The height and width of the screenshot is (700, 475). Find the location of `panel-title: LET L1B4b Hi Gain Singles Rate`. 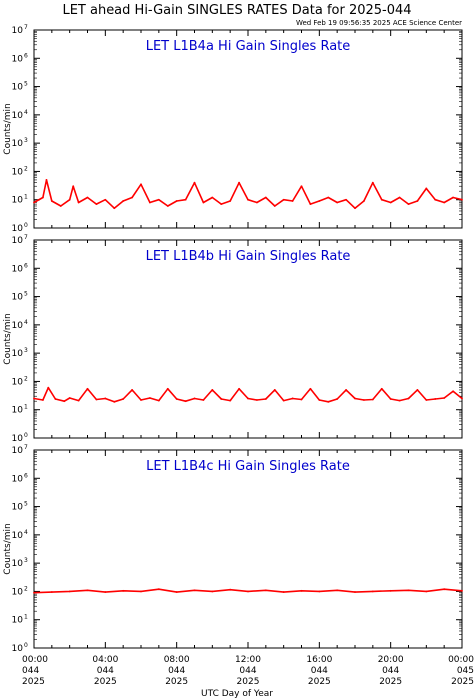

panel-title: LET L1B4b Hi Gain Singles Rate is located at coordinates (248, 256).